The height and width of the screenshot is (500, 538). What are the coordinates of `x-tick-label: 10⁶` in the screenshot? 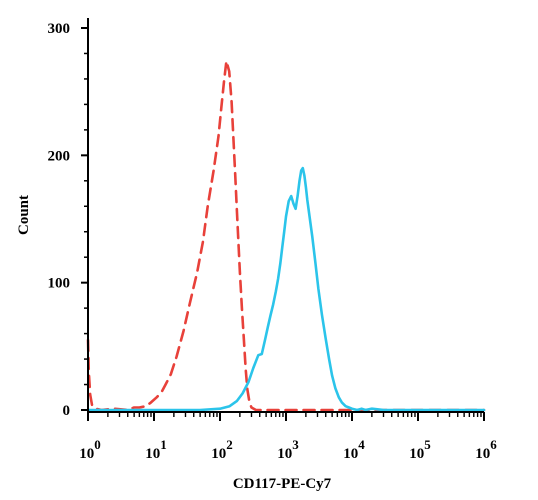 It's located at (486, 449).